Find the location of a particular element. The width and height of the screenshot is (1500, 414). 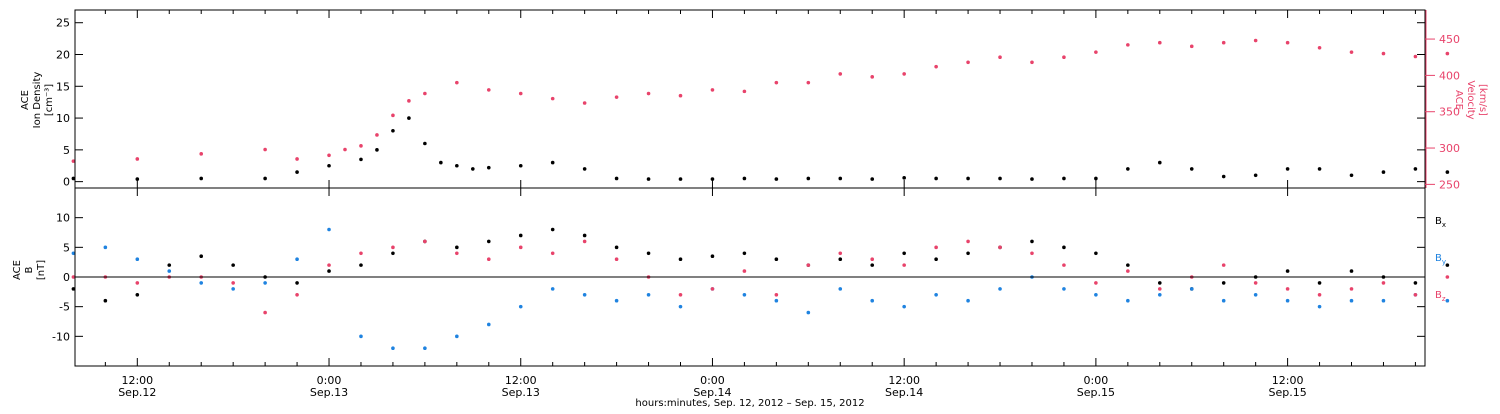

top-left-tick-label: 5 is located at coordinates (66, 150).